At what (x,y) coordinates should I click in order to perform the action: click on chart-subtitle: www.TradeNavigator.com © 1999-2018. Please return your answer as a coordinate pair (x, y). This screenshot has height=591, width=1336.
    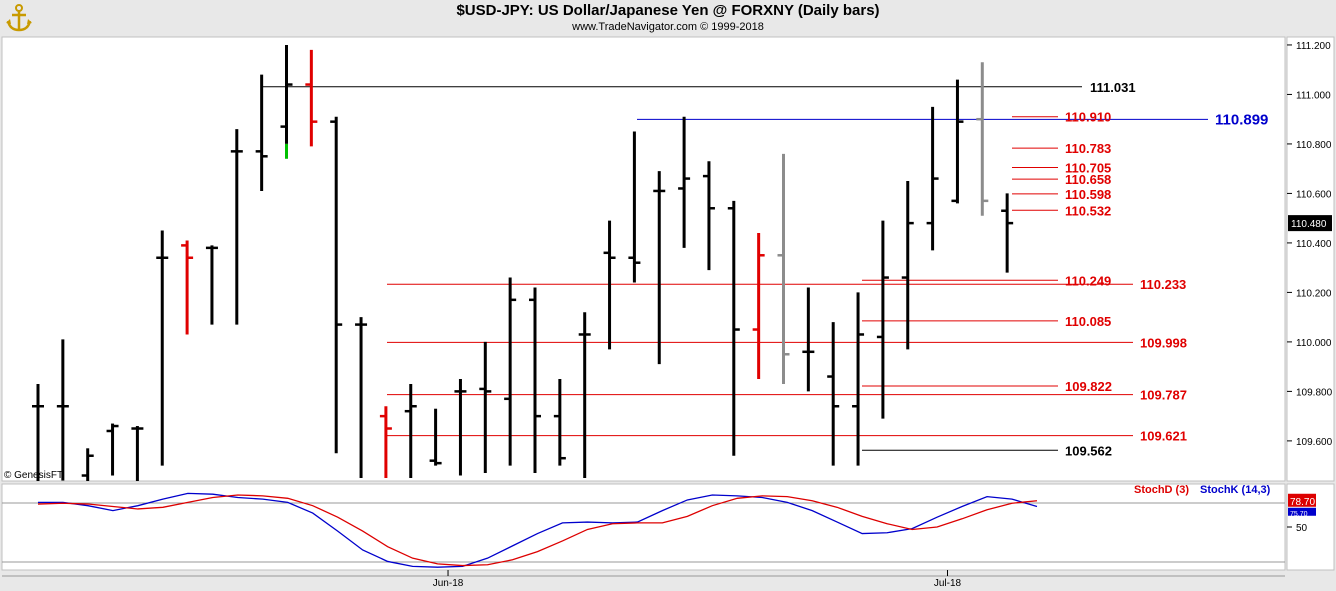
    Looking at the image, I should click on (668, 27).